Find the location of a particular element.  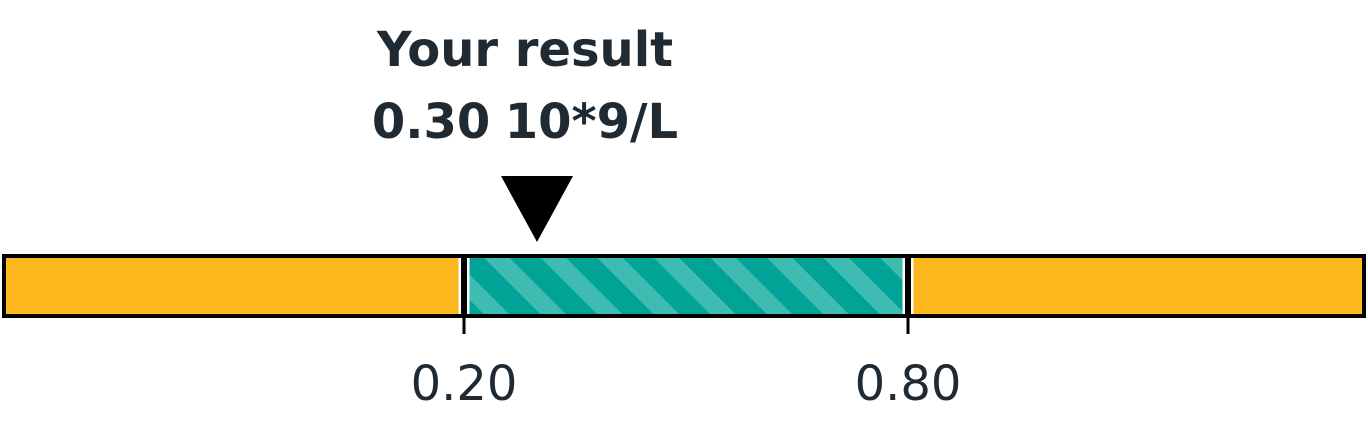

result-marker-icon is located at coordinates (537, 209).